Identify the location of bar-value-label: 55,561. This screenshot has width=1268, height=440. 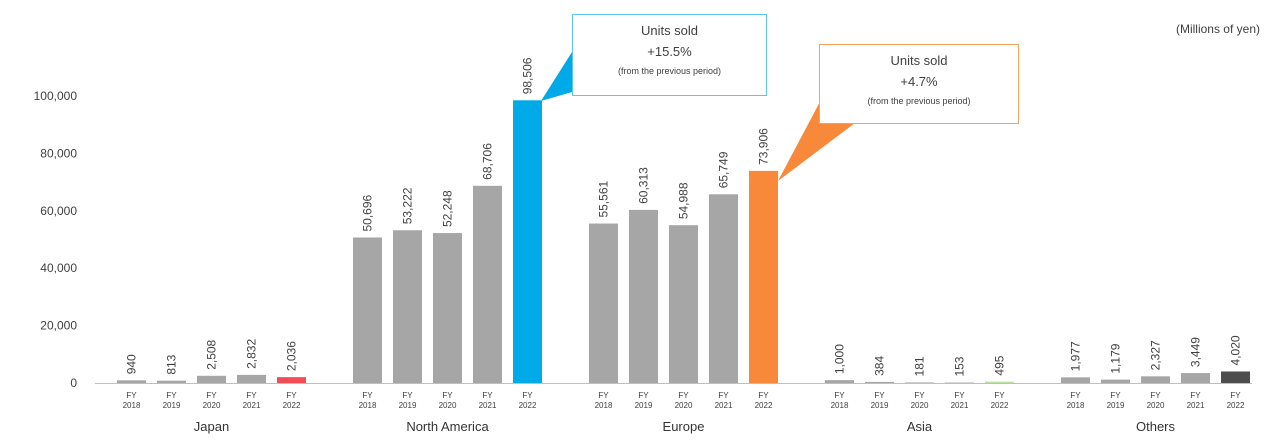
(604, 199).